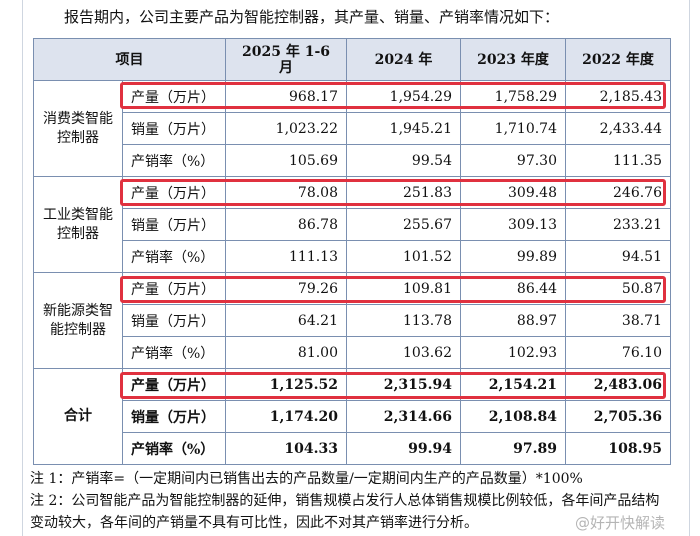 The width and height of the screenshot is (700, 536). I want to click on value-cell: 1,945.21, so click(403, 128).